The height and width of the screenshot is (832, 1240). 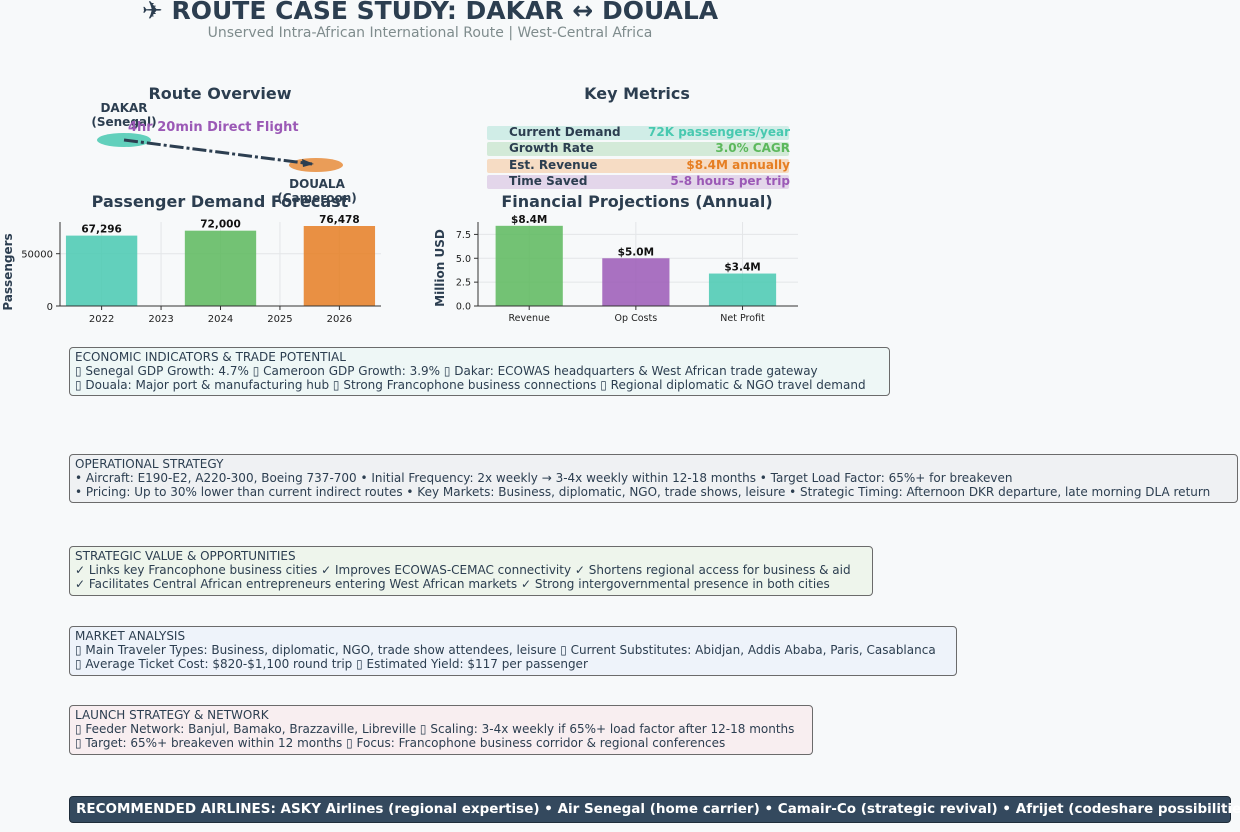 I want to click on y-axis-label: Passengers, so click(x=8, y=271).